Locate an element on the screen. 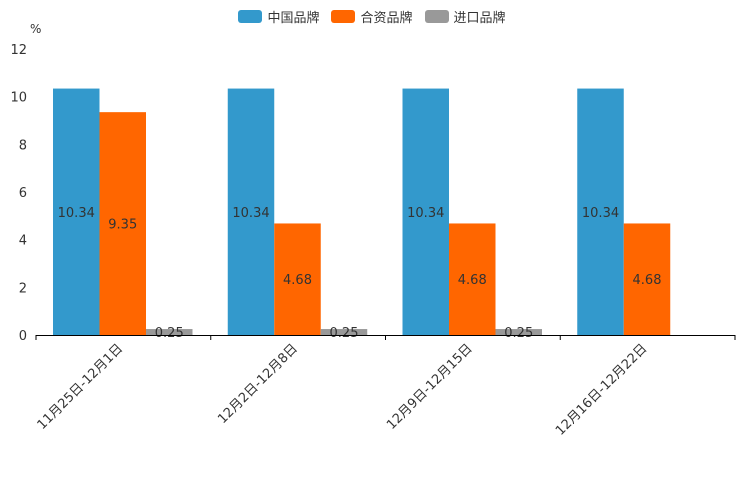  legend-item-jv: 合资品牌 is located at coordinates (372, 16).